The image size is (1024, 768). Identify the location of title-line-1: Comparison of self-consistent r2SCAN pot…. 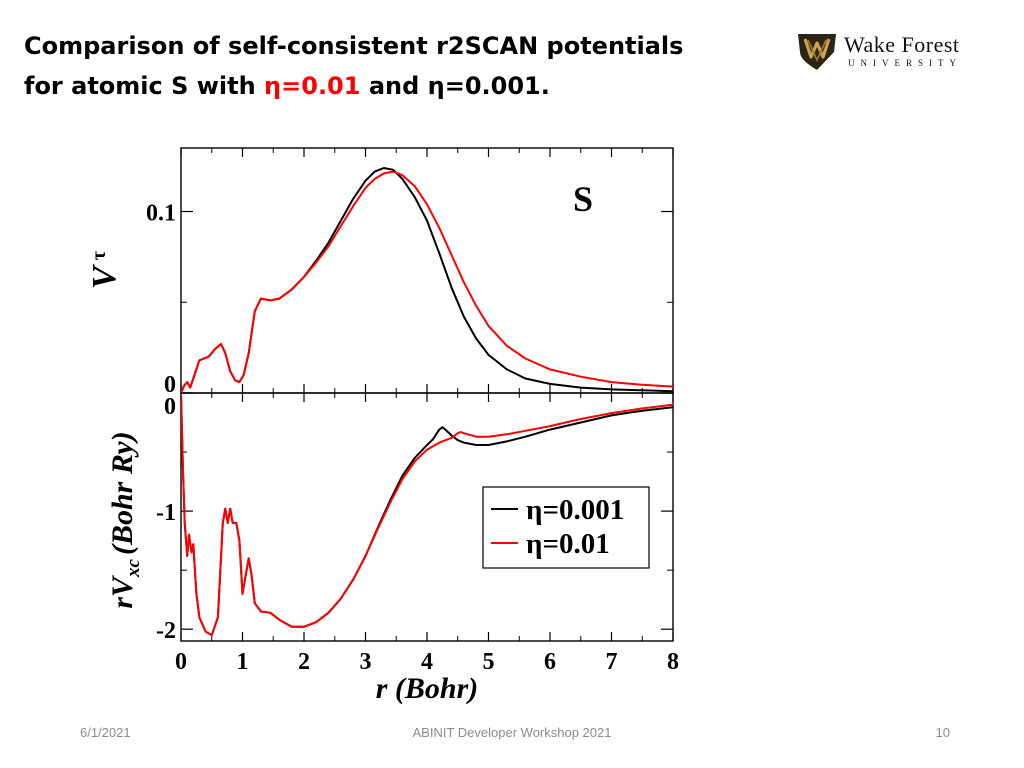
(354, 46).